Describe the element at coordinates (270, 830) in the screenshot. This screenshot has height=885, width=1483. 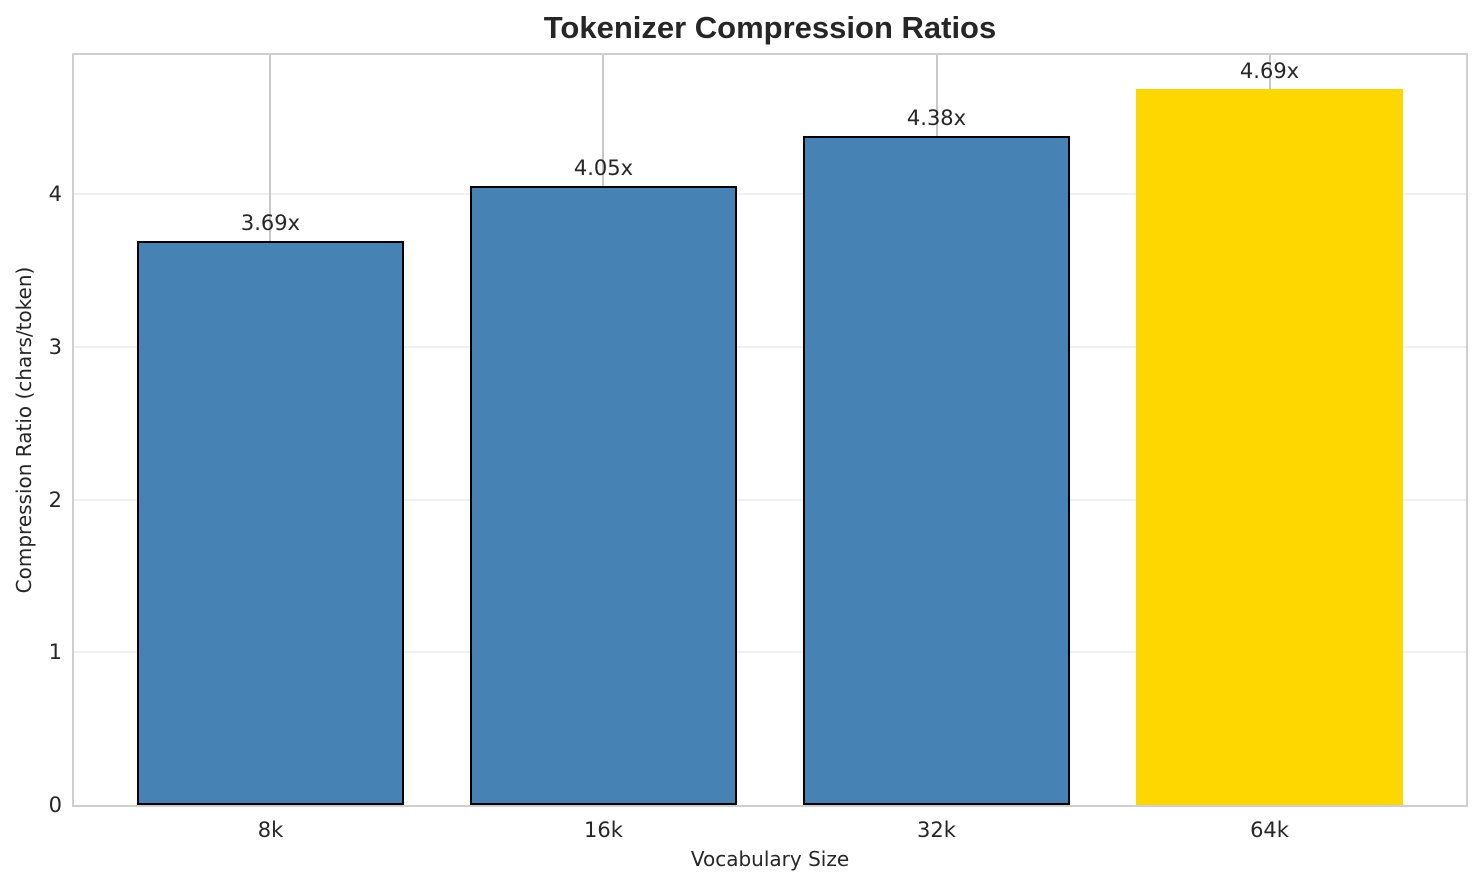
I see `x-tick-label-8k: 8k` at that location.